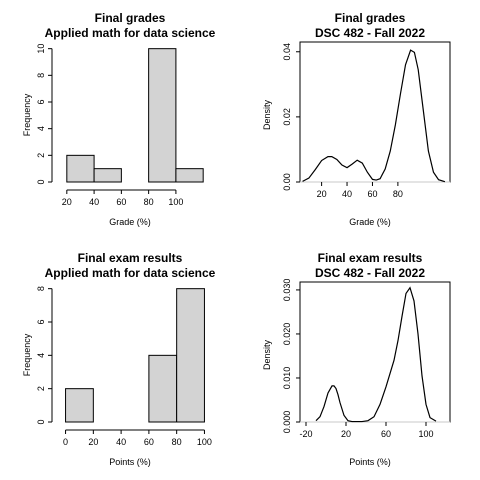 This screenshot has width=480, height=480. Describe the element at coordinates (41, 49) in the screenshot. I see `y-tick-label: 10` at that location.